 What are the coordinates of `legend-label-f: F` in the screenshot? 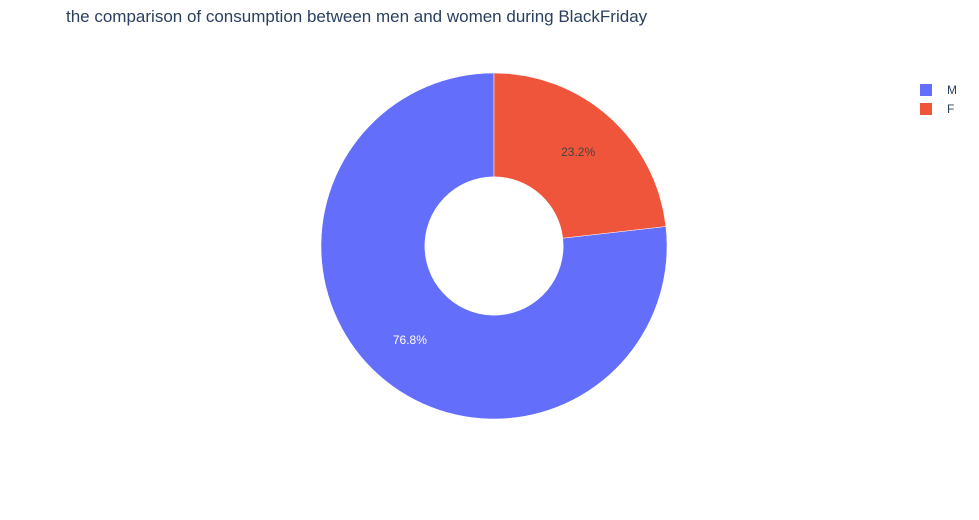 It's located at (951, 108).